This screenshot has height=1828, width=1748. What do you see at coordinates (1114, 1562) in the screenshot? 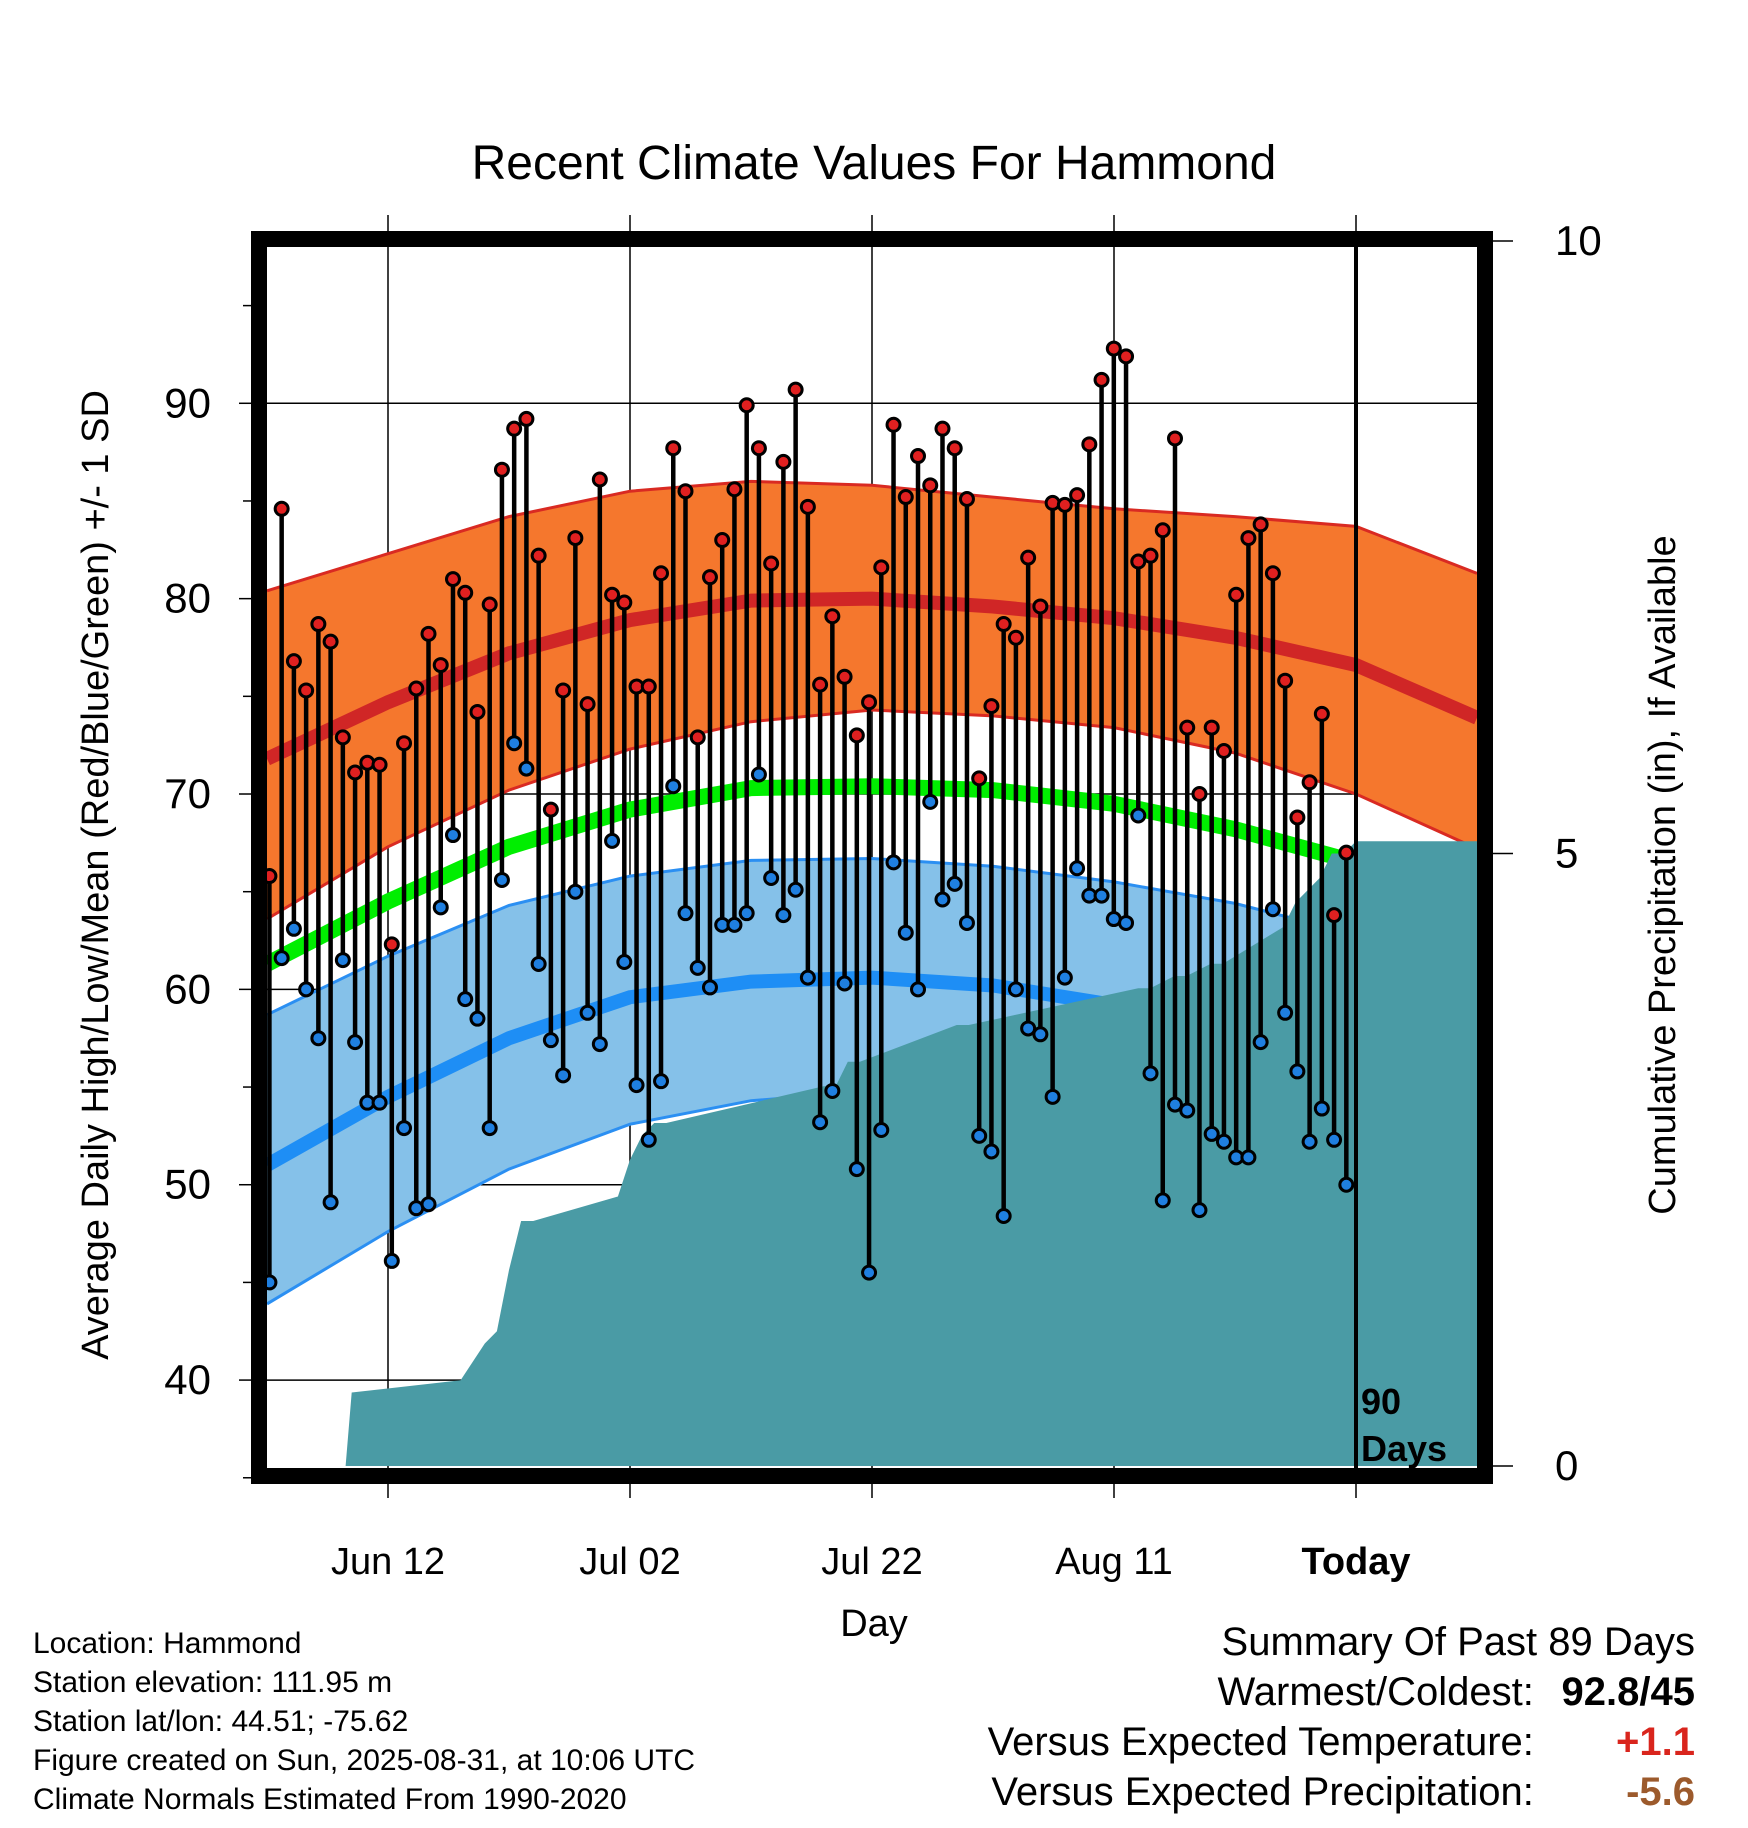
I see `x-tick-label: Aug 11` at bounding box center [1114, 1562].